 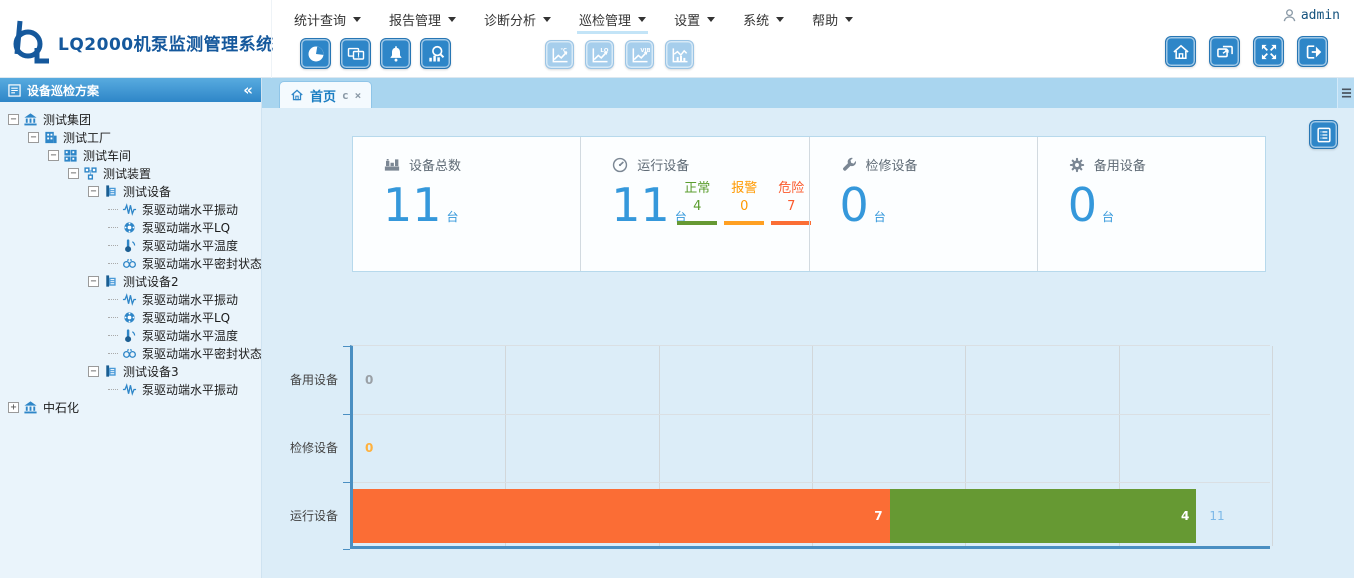 I want to click on tab-home: 首页 c ×, so click(x=326, y=94).